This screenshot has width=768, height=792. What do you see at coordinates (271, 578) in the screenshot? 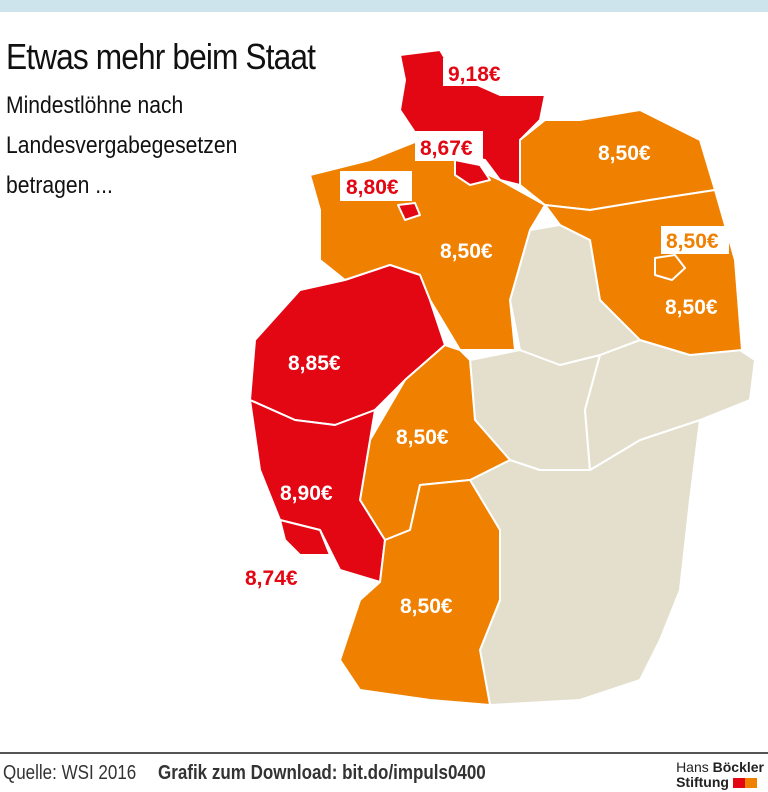
I see `label-saarland: 8,74€` at bounding box center [271, 578].